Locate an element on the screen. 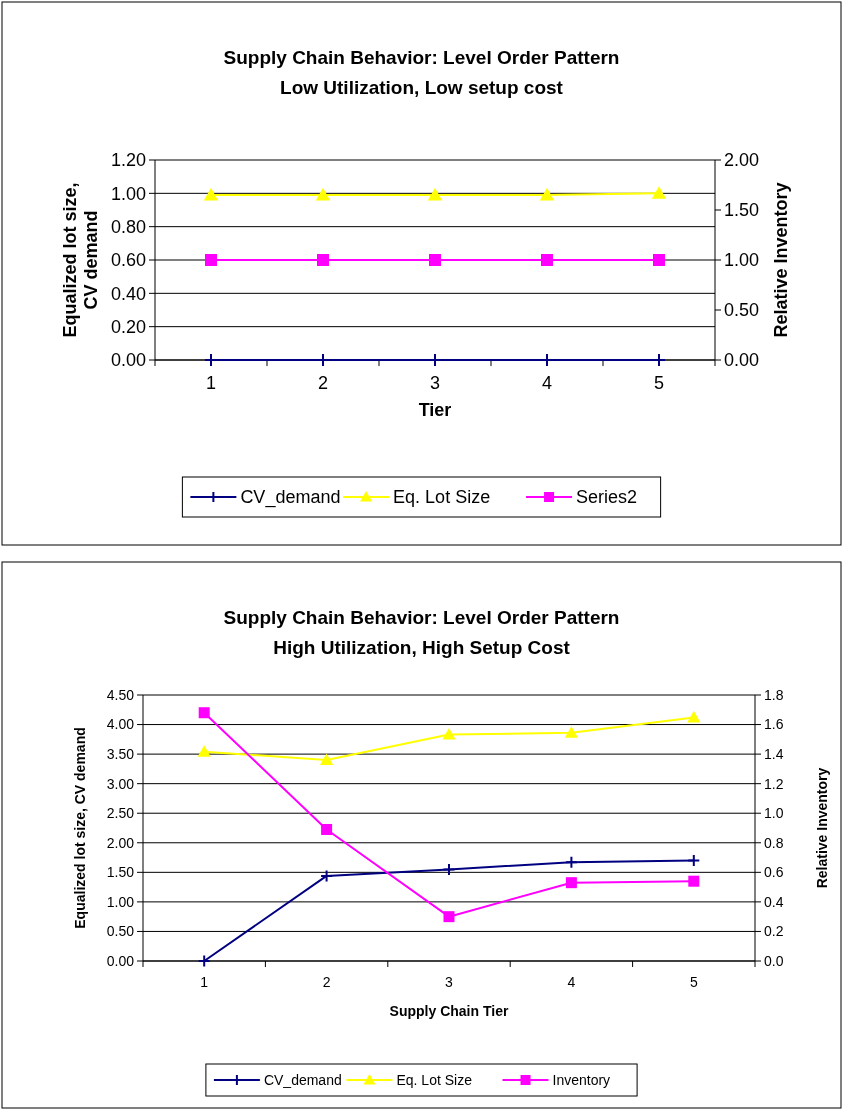  y-tick-label: 4.00 is located at coordinates (120, 724).